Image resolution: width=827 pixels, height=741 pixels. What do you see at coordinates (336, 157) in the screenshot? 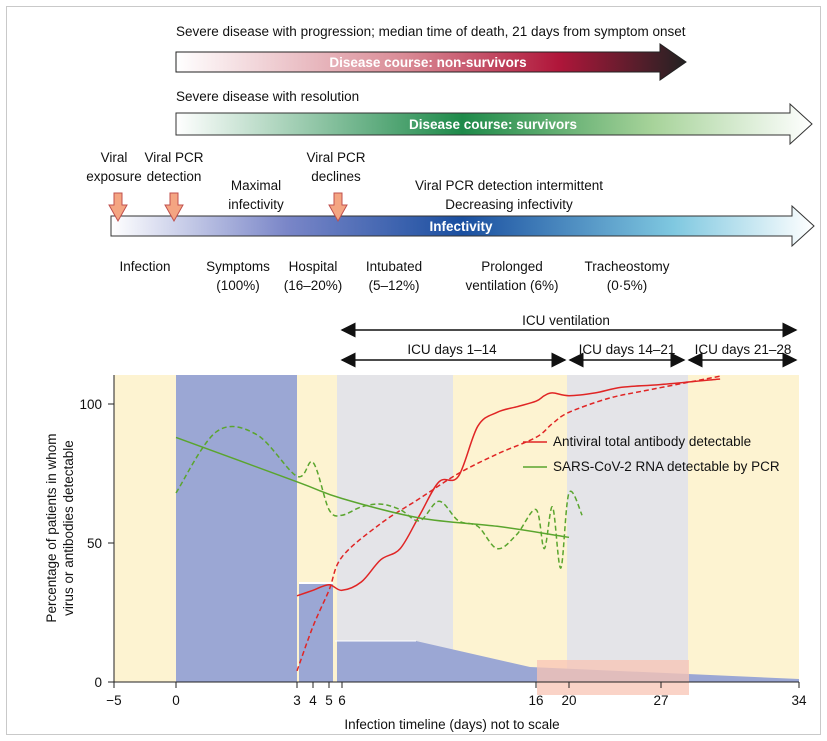
I see `pcr-declines-line1: Viral PCR` at bounding box center [336, 157].